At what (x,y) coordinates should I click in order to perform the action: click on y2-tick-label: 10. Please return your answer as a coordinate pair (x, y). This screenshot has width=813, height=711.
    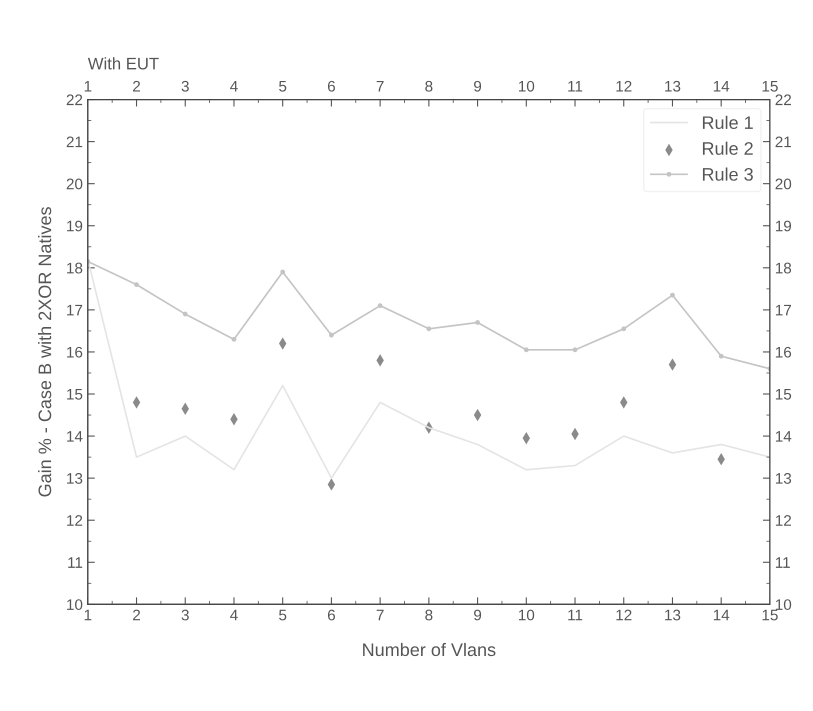
    Looking at the image, I should click on (784, 604).